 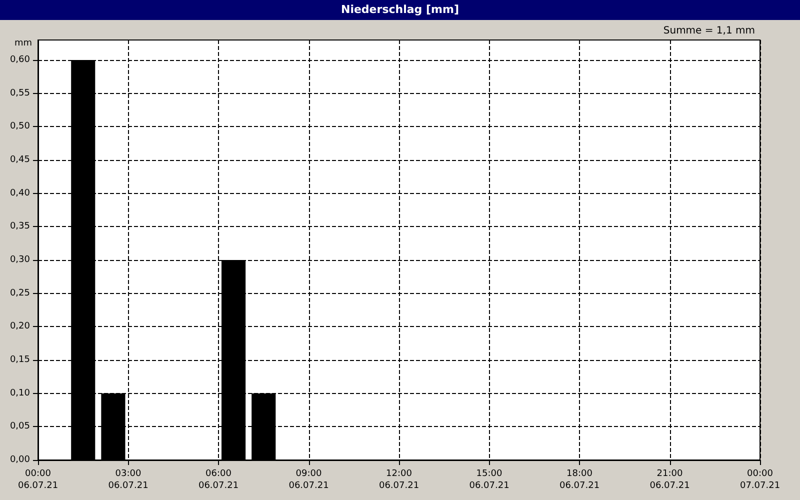 What do you see at coordinates (489, 480) in the screenshot?
I see `x-tick-label: 15:00 06.07.21` at bounding box center [489, 480].